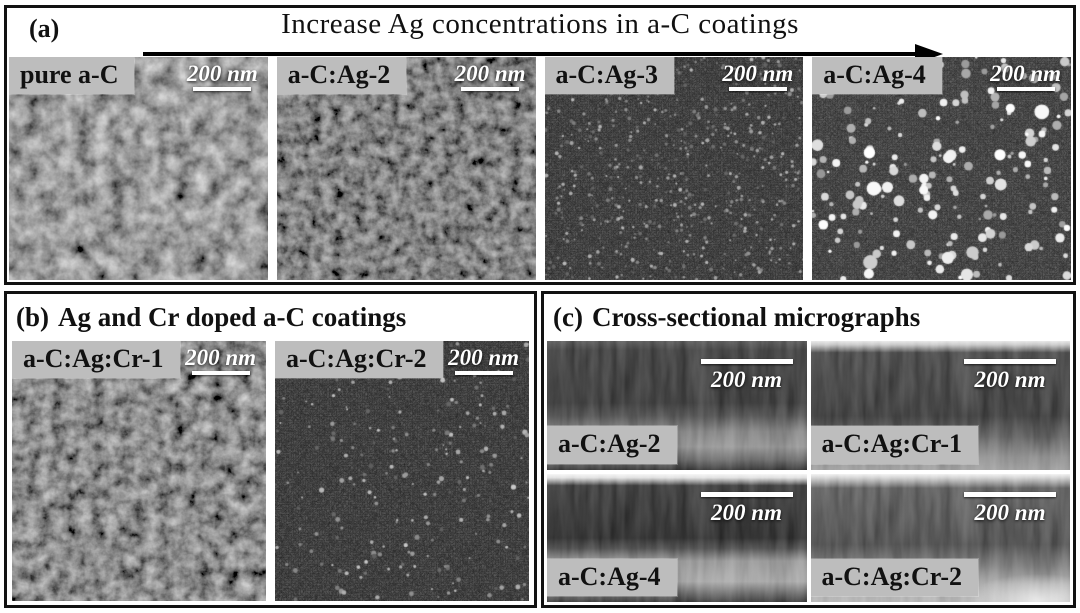  Describe the element at coordinates (674, 168) in the screenshot. I see `micrograph-a-c-ag-3: a-C:Ag-3 200 nm` at that location.